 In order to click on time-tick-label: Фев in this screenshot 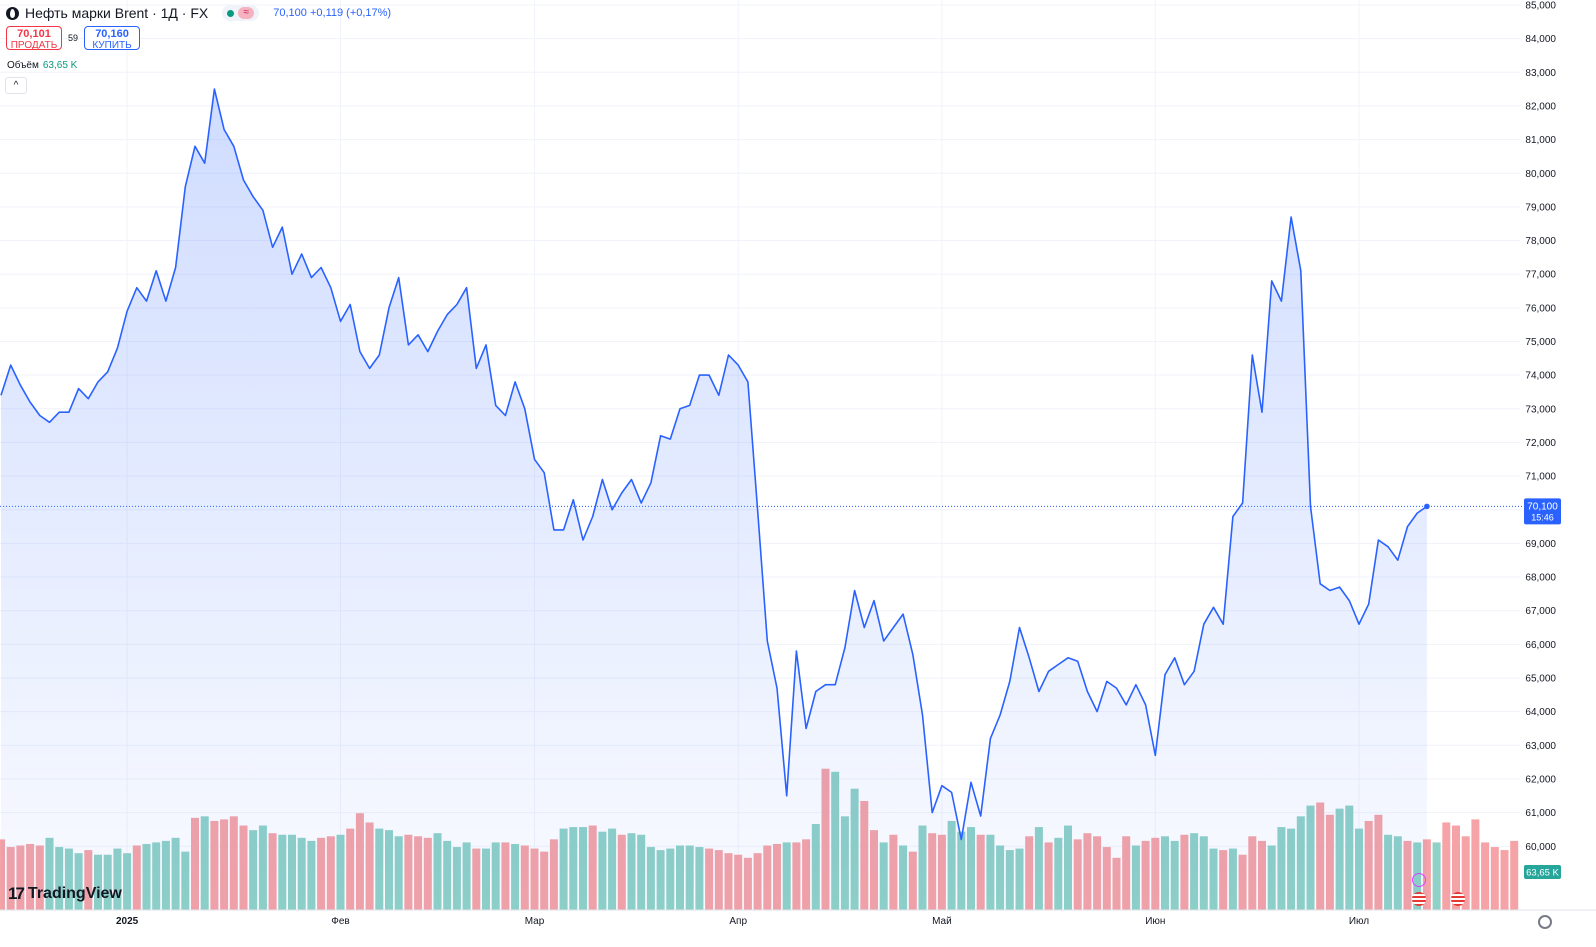, I will do `click(340, 921)`.